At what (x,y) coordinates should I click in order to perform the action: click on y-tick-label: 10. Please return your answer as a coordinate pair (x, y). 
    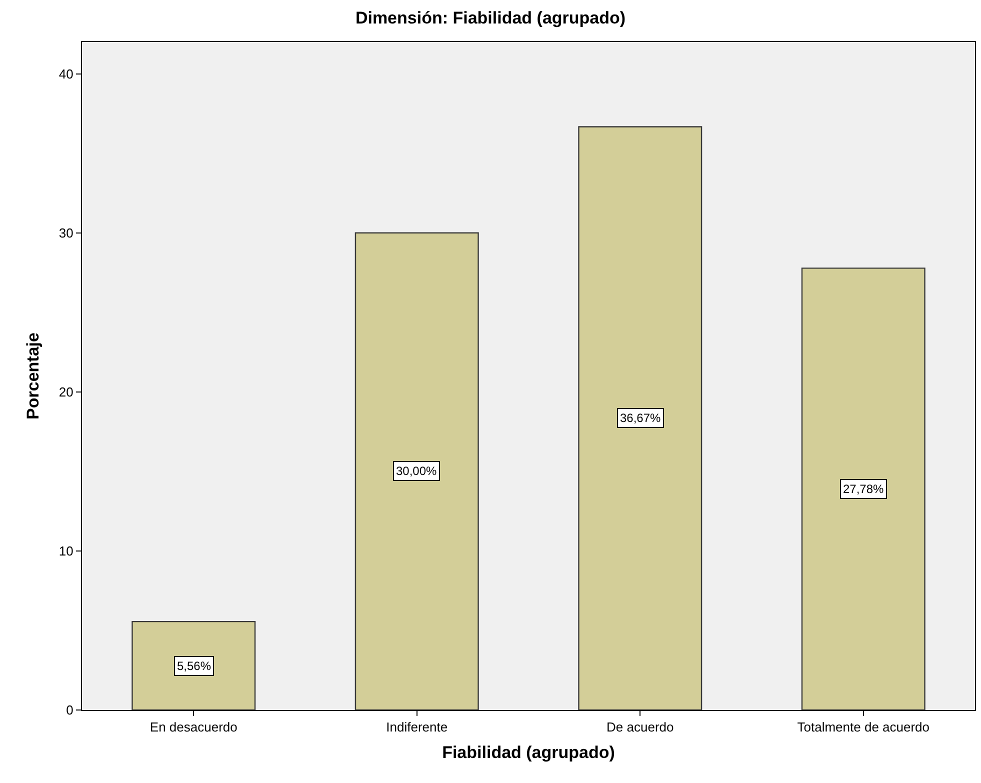
    Looking at the image, I should click on (66, 551).